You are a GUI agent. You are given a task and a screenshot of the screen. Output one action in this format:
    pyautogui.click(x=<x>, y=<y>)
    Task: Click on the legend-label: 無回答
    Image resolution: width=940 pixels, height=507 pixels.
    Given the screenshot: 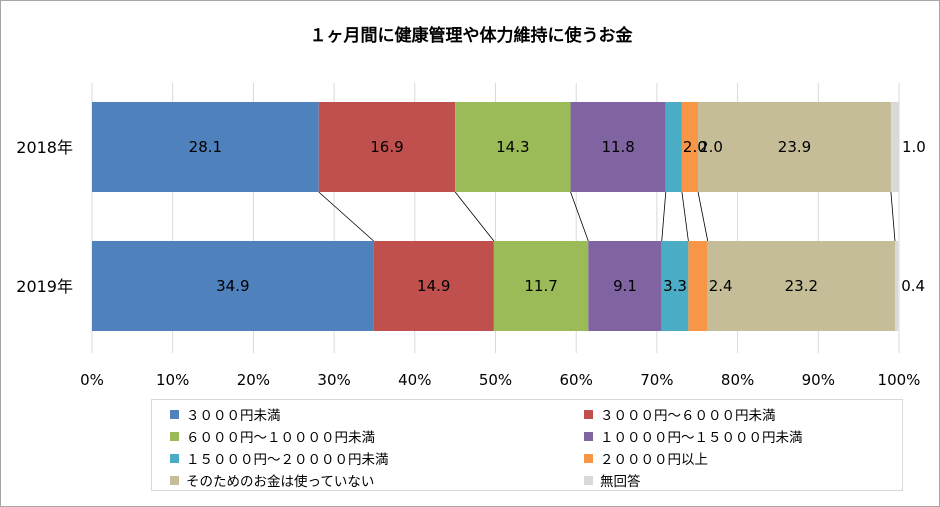 What is the action you would take?
    pyautogui.click(x=620, y=482)
    